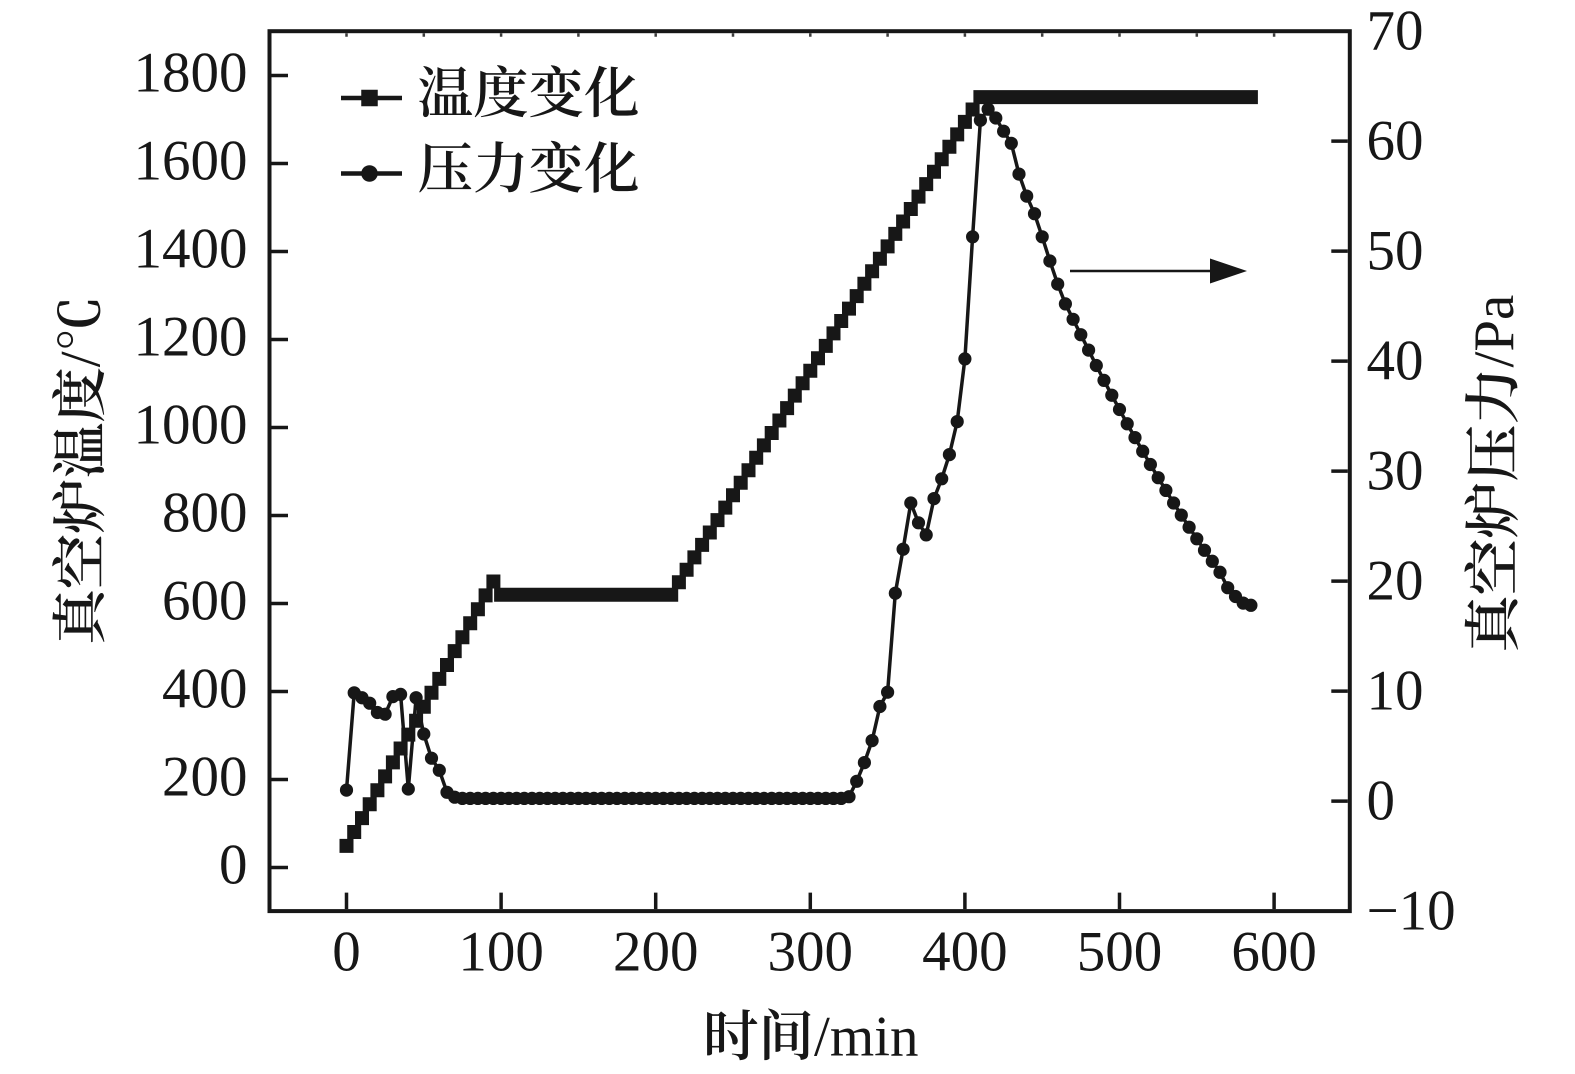 The width and height of the screenshot is (1575, 1074). Describe the element at coordinates (191, 161) in the screenshot. I see `svg-text: 1600` at that location.